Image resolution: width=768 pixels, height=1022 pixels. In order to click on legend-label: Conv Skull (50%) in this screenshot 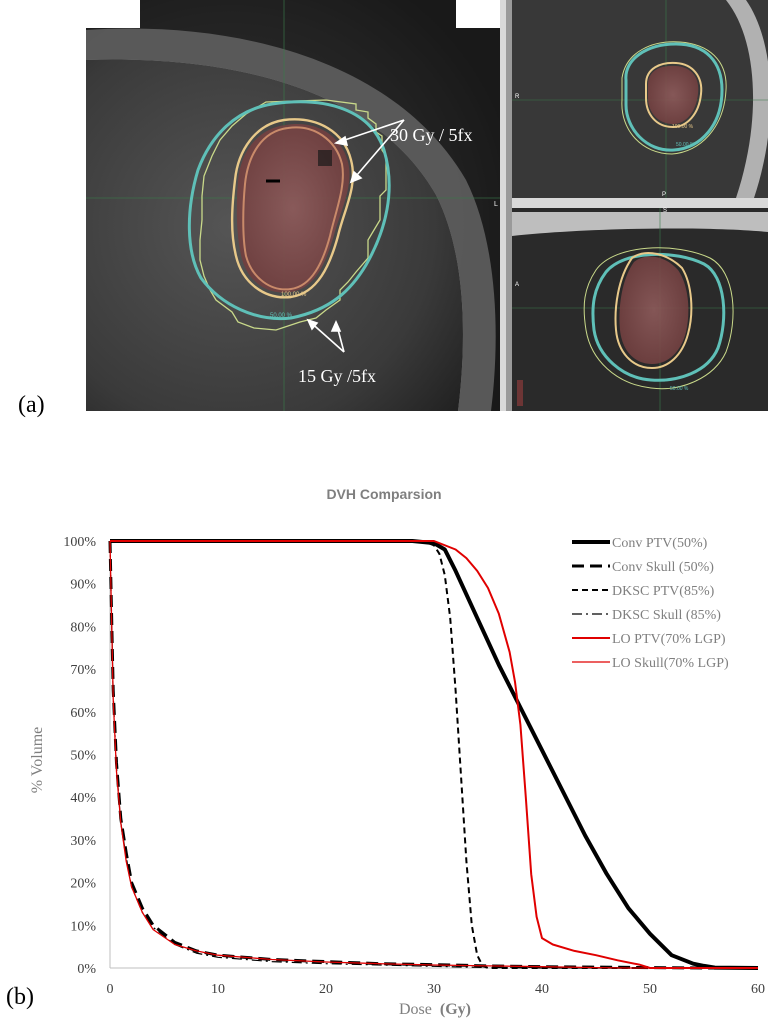, I will do `click(663, 567)`.